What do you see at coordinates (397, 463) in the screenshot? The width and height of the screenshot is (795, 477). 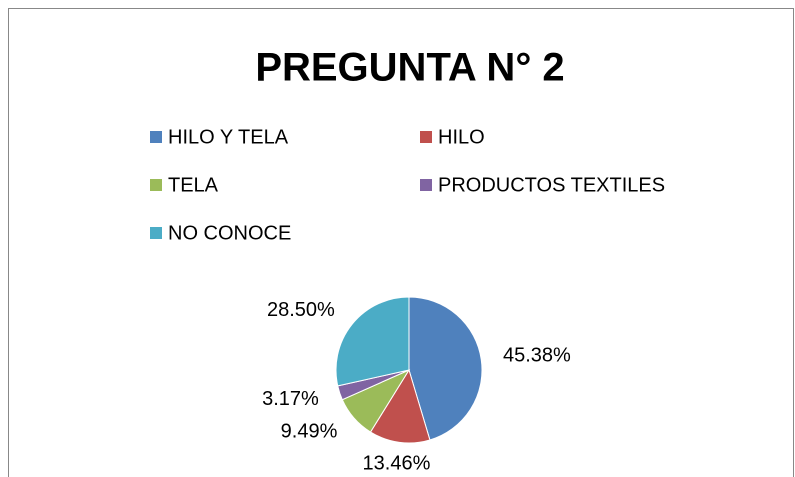 I see `data-label: 13.46%` at bounding box center [397, 463].